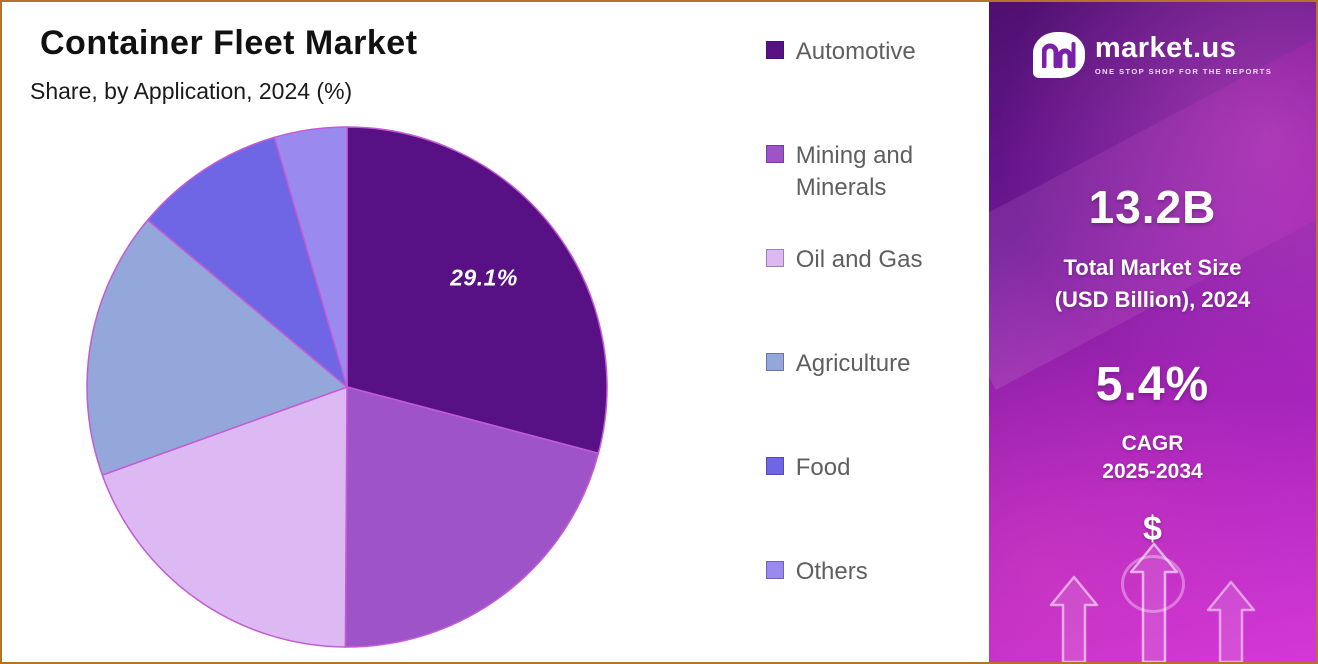 The width and height of the screenshot is (1318, 664). I want to click on legend-item-oil-and-gas: Oil and Gas, so click(877, 296).